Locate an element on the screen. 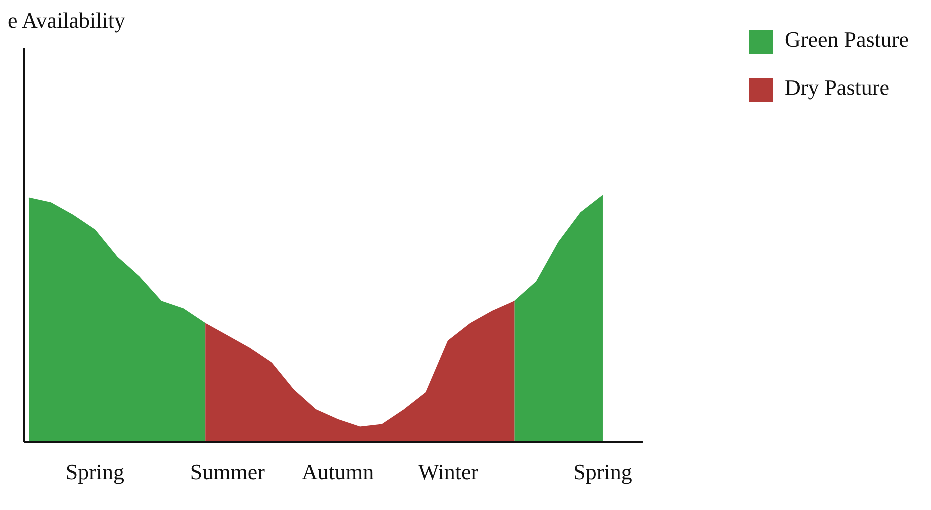 This screenshot has height=510, width=931. legend-label: Dry Pasture is located at coordinates (837, 87).